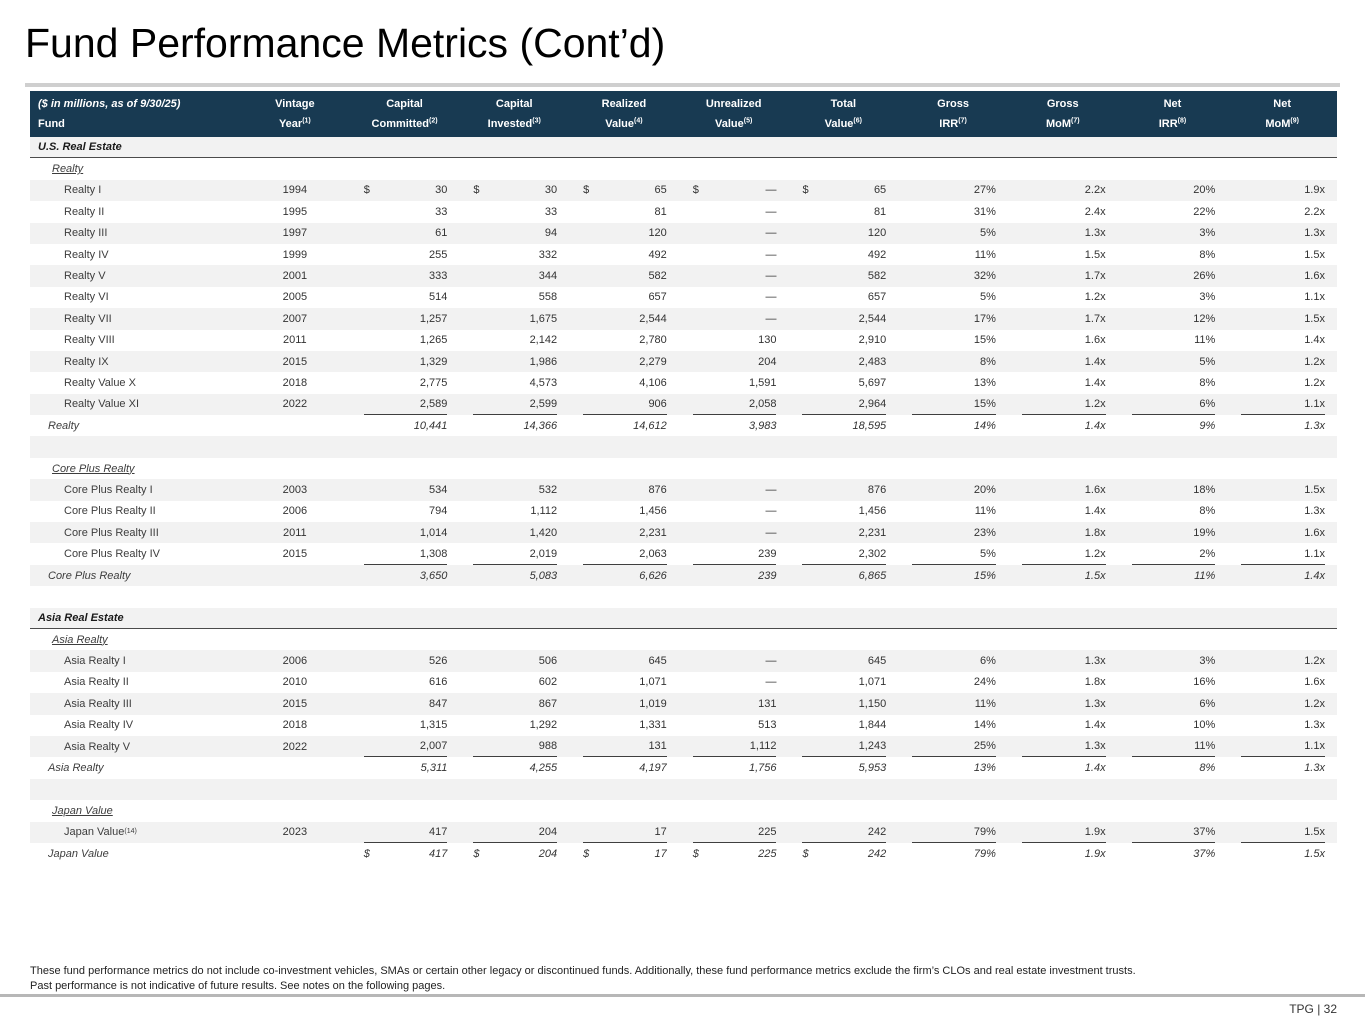 Image resolution: width=1365 pixels, height=1024 pixels. Describe the element at coordinates (88, 318) in the screenshot. I see `fund-name: Realty VII` at that location.